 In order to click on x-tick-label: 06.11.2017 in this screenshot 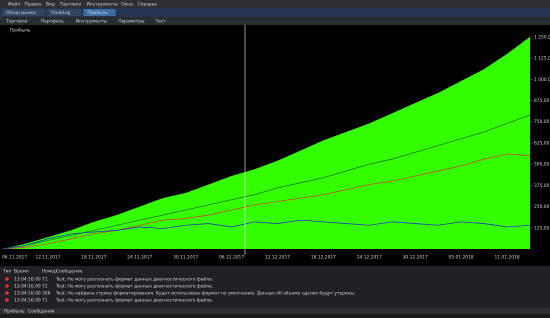, I will do `click(14, 258)`.